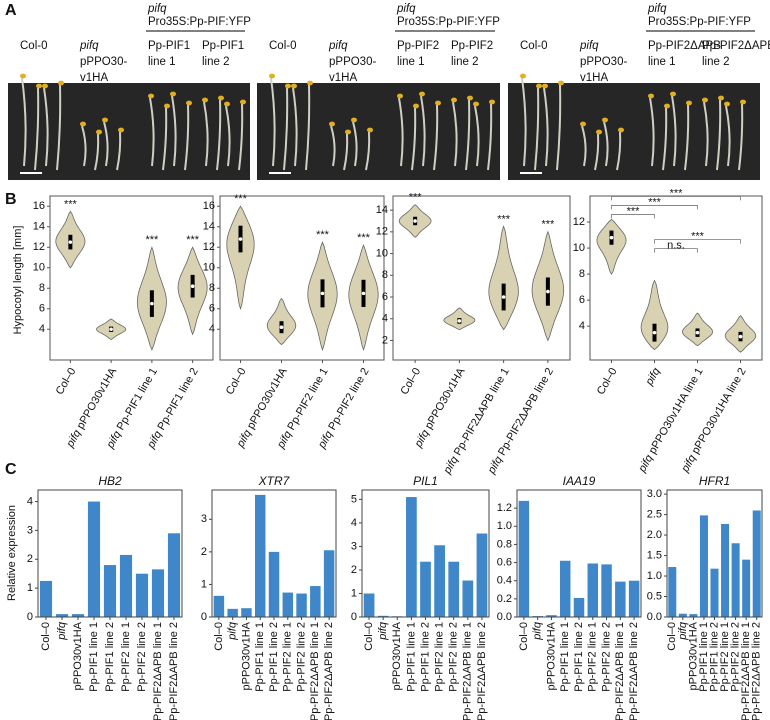  What do you see at coordinates (288, 657) in the screenshot?
I see `x-tick-label: Pp-PIF2 line 1` at bounding box center [288, 657].